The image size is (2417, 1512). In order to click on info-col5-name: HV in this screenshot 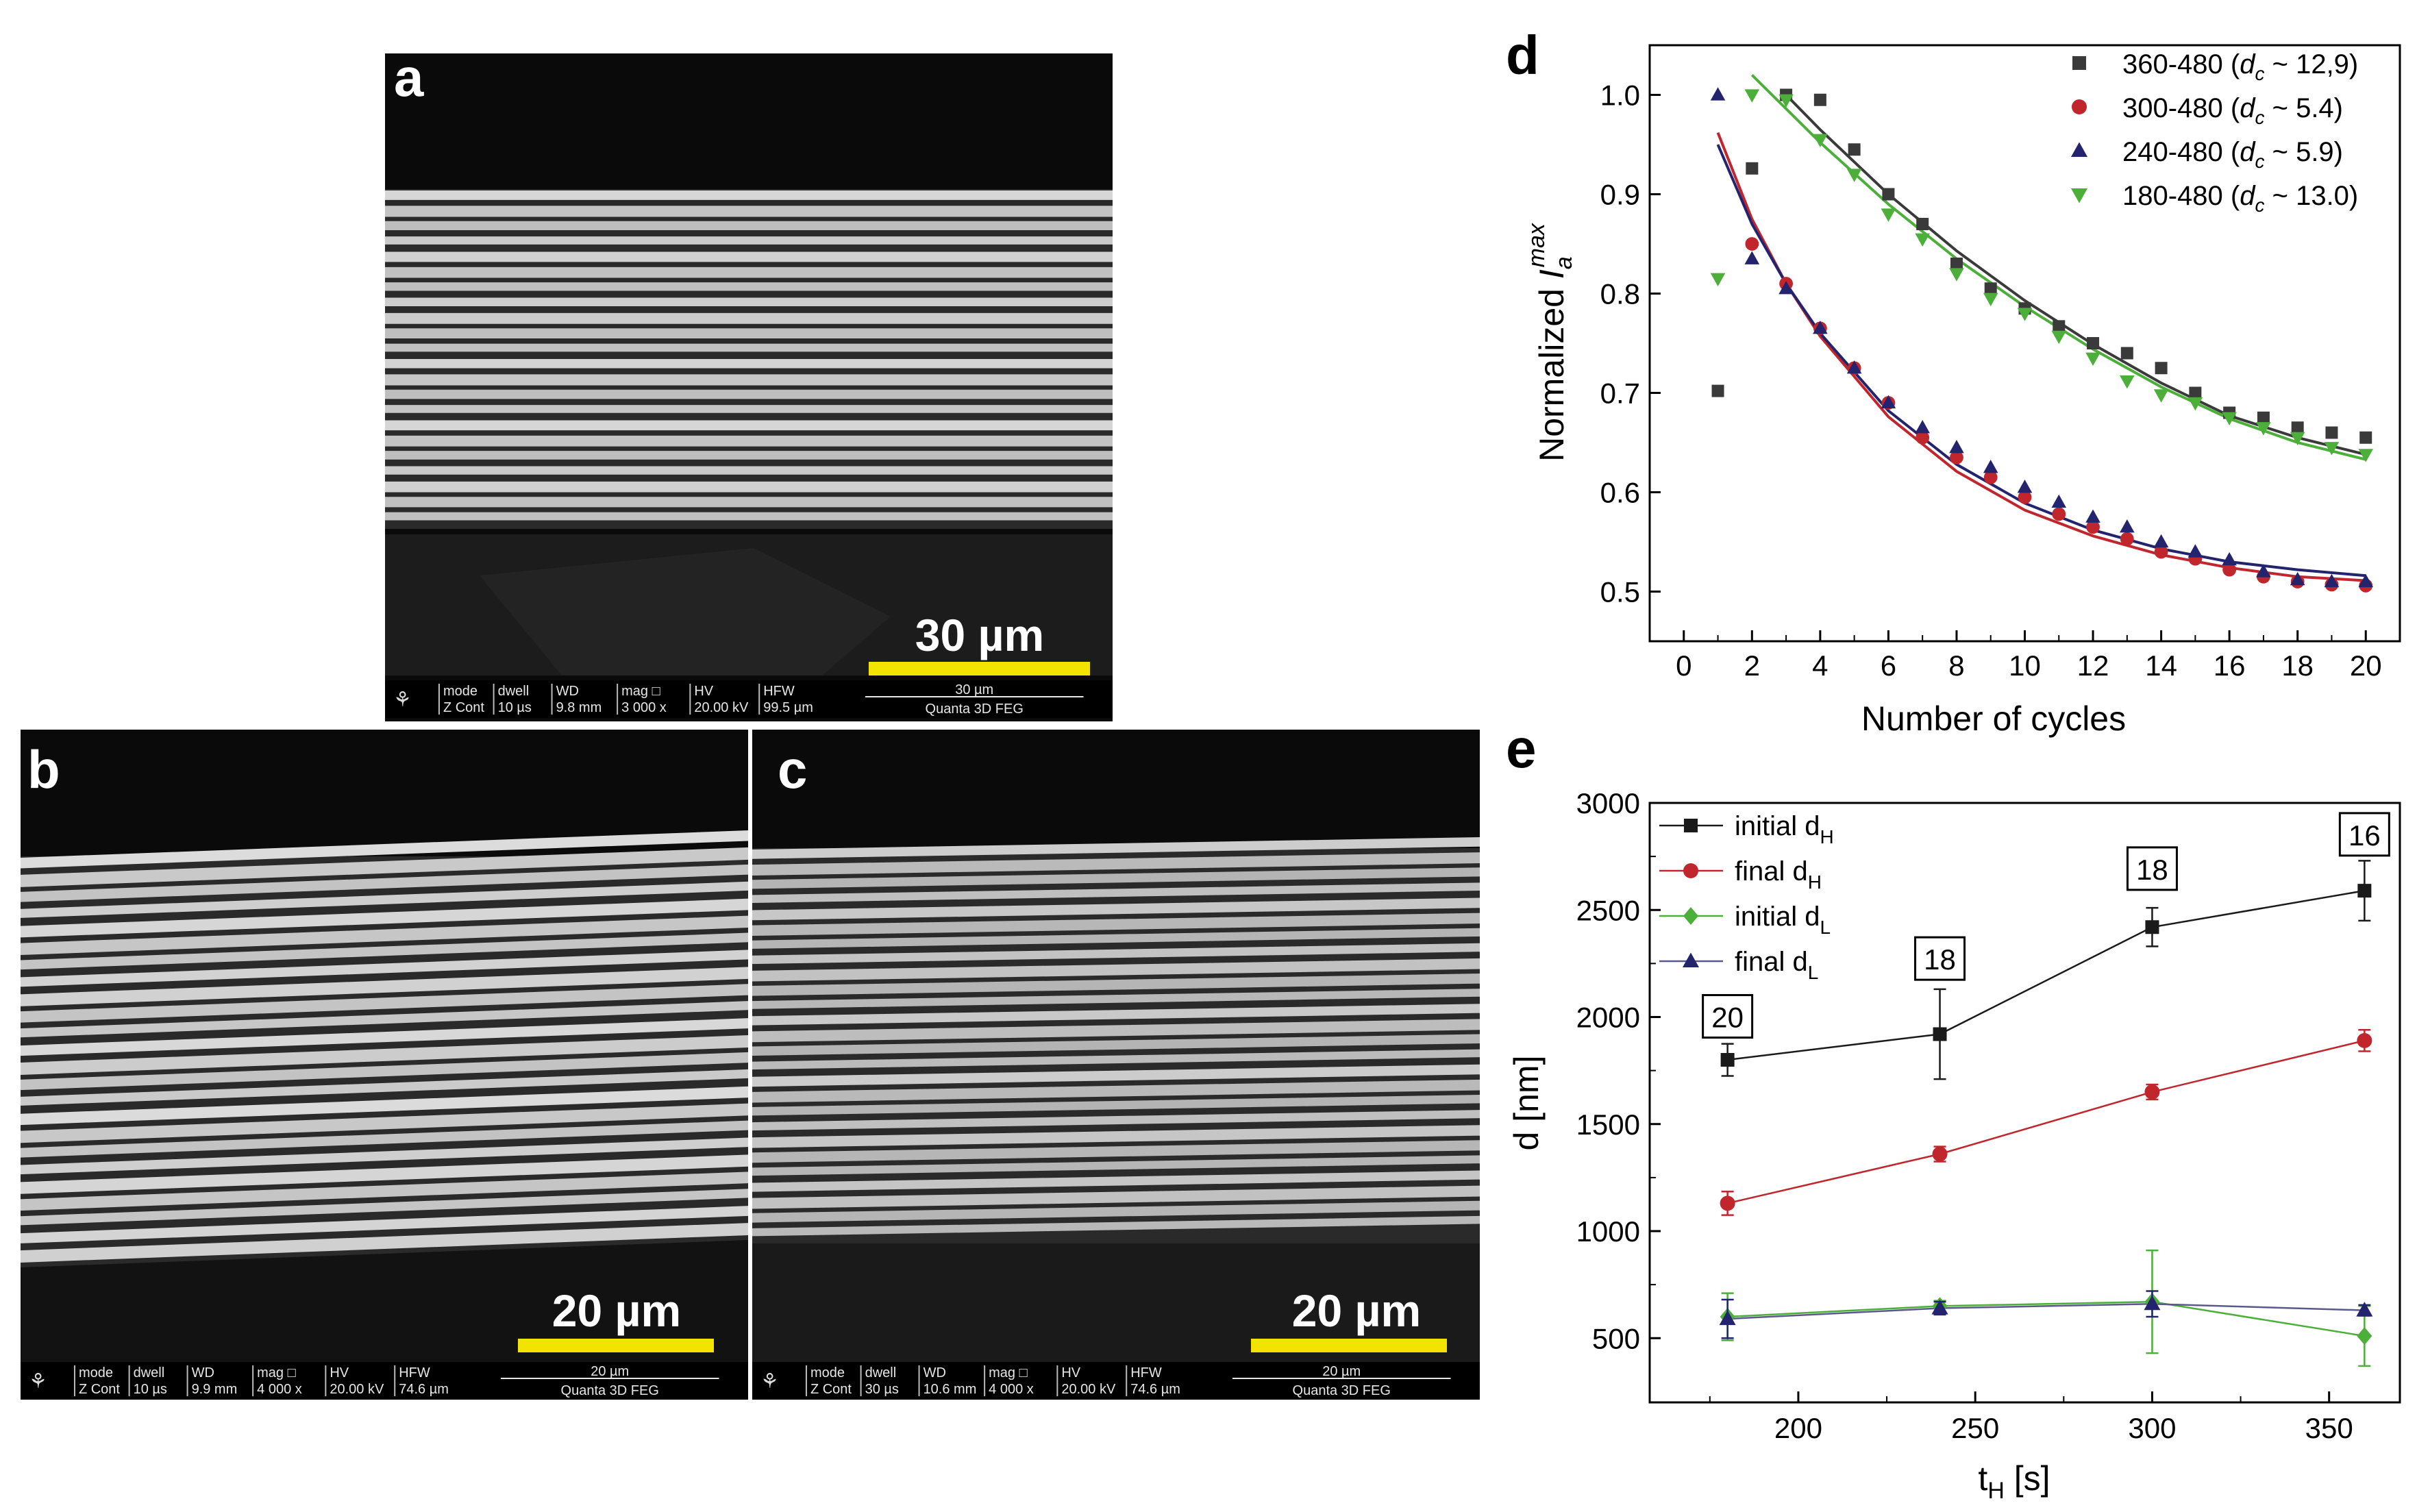, I will do `click(339, 1372)`.